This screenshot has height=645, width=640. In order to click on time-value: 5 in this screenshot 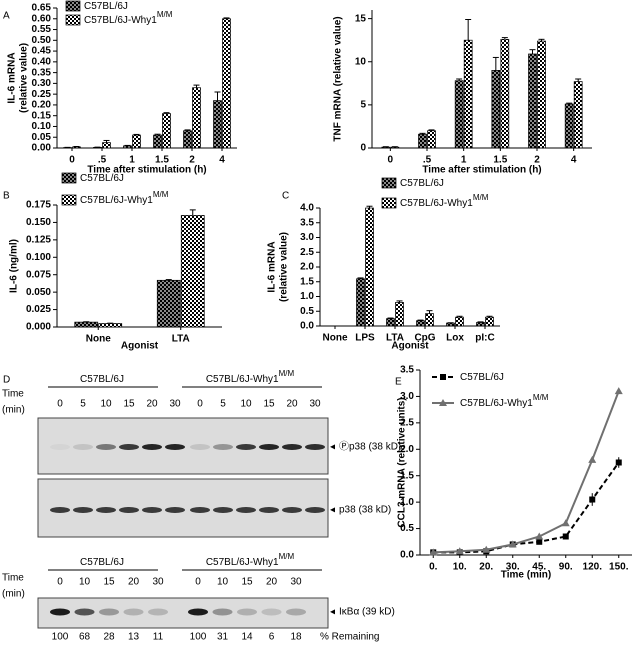, I will do `click(223, 404)`.